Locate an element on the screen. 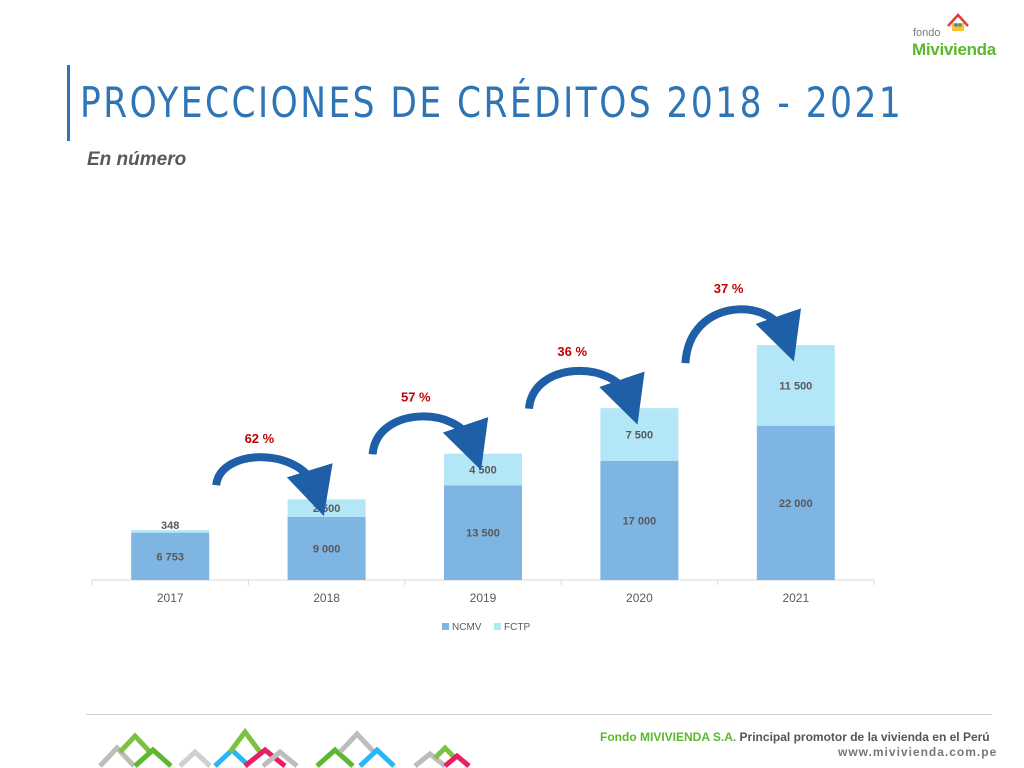  footer-company-name: Fondo MIVIVIENDA S.A. is located at coordinates (668, 737).